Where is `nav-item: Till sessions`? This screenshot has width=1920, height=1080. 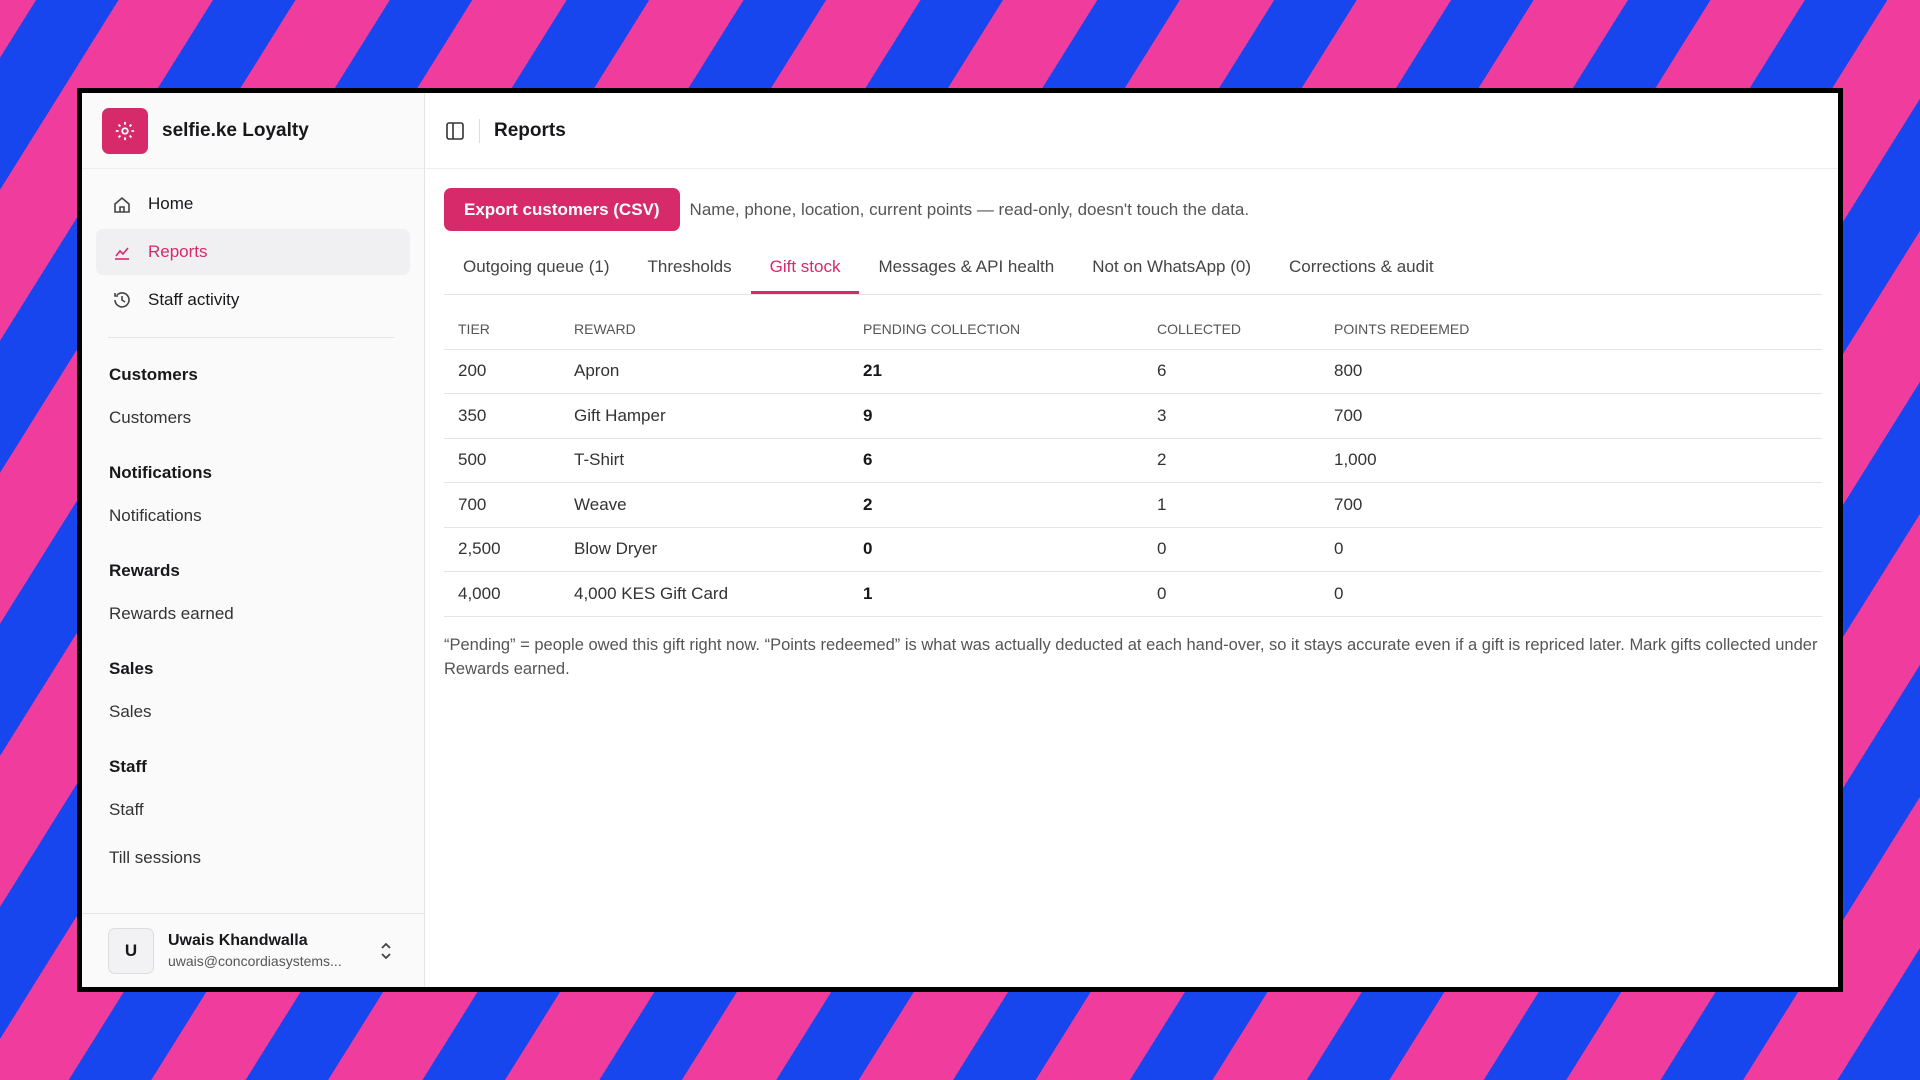
nav-item: Till sessions is located at coordinates (155, 857).